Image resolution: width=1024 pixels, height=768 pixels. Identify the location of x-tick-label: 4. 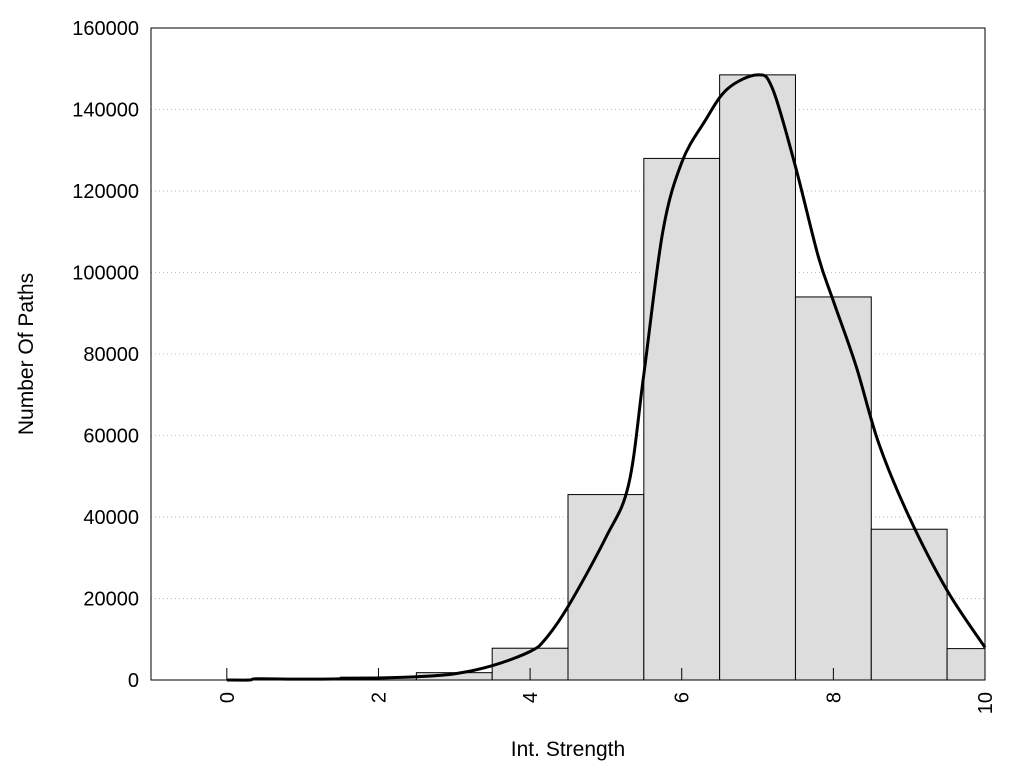
(531, 697).